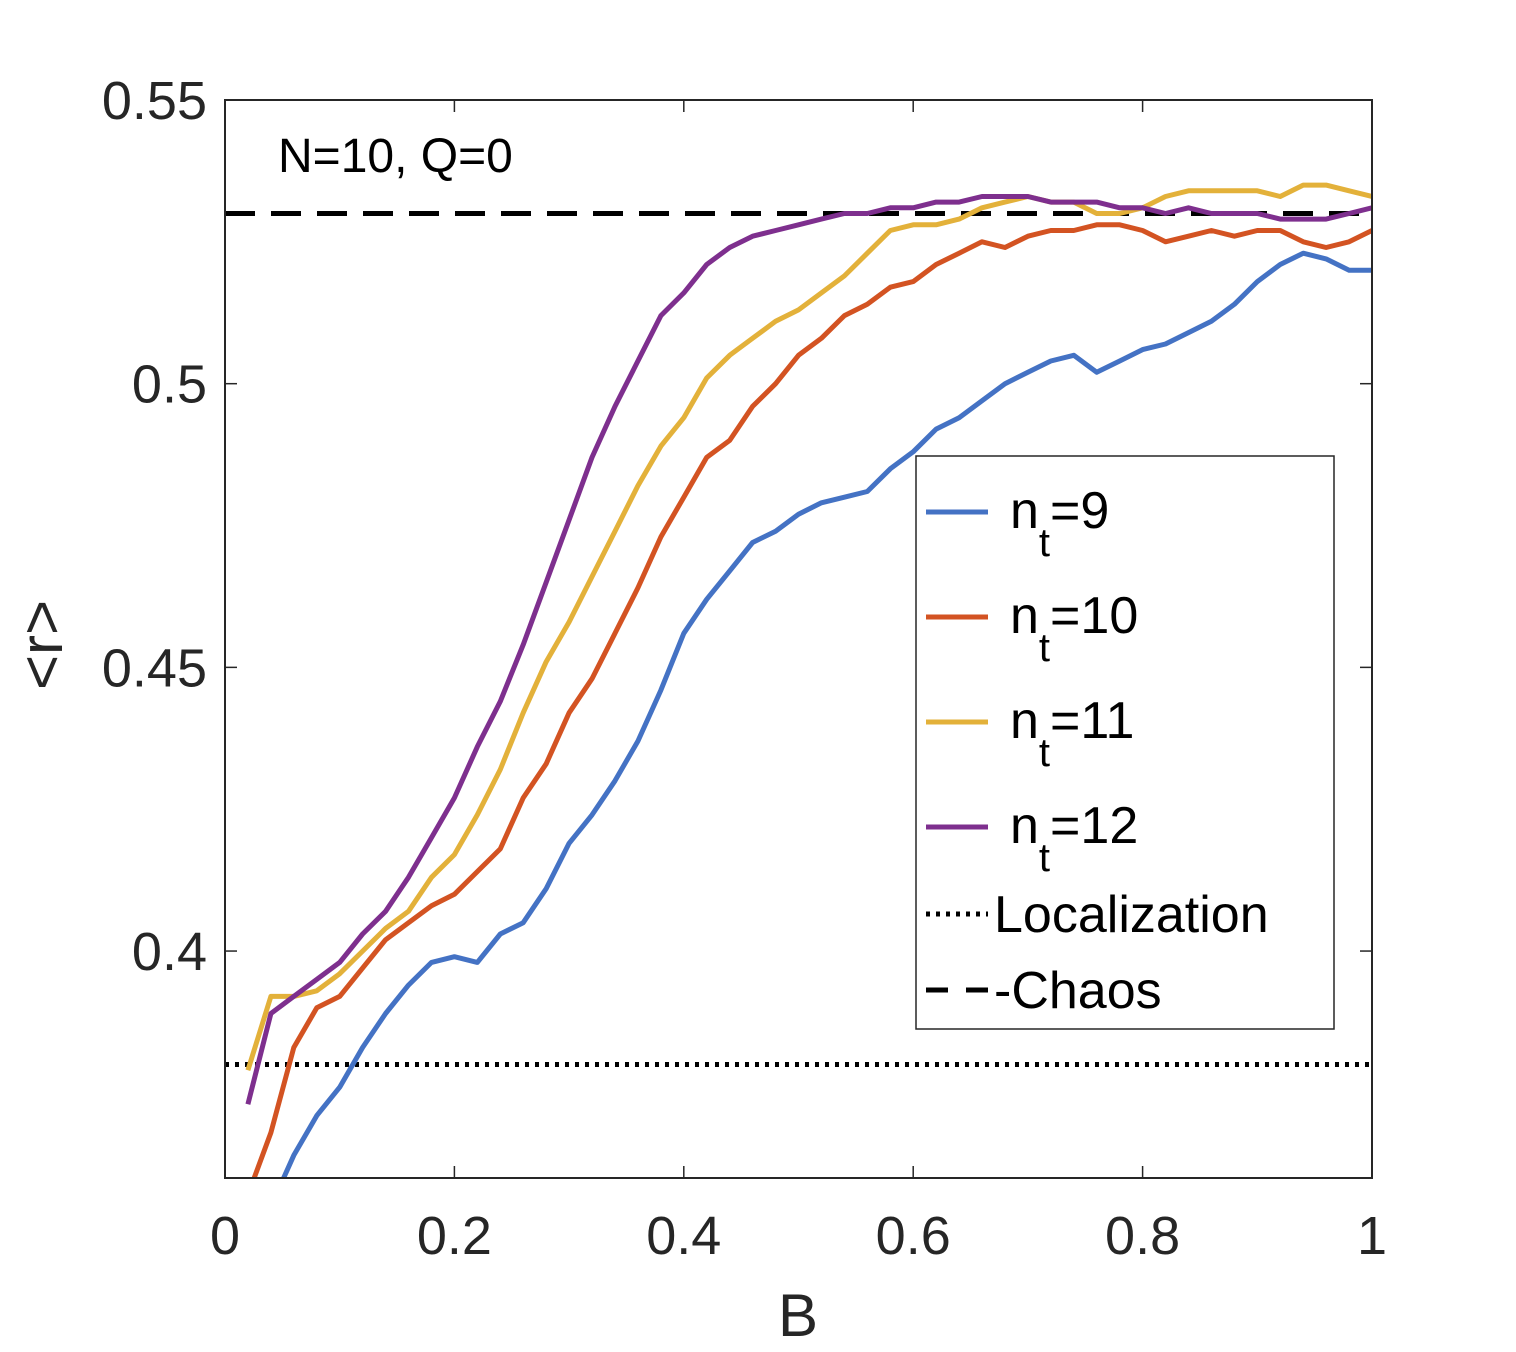 This screenshot has width=1516, height=1352. Describe the element at coordinates (1072, 733) in the screenshot. I see `legend-label: nt=11` at that location.